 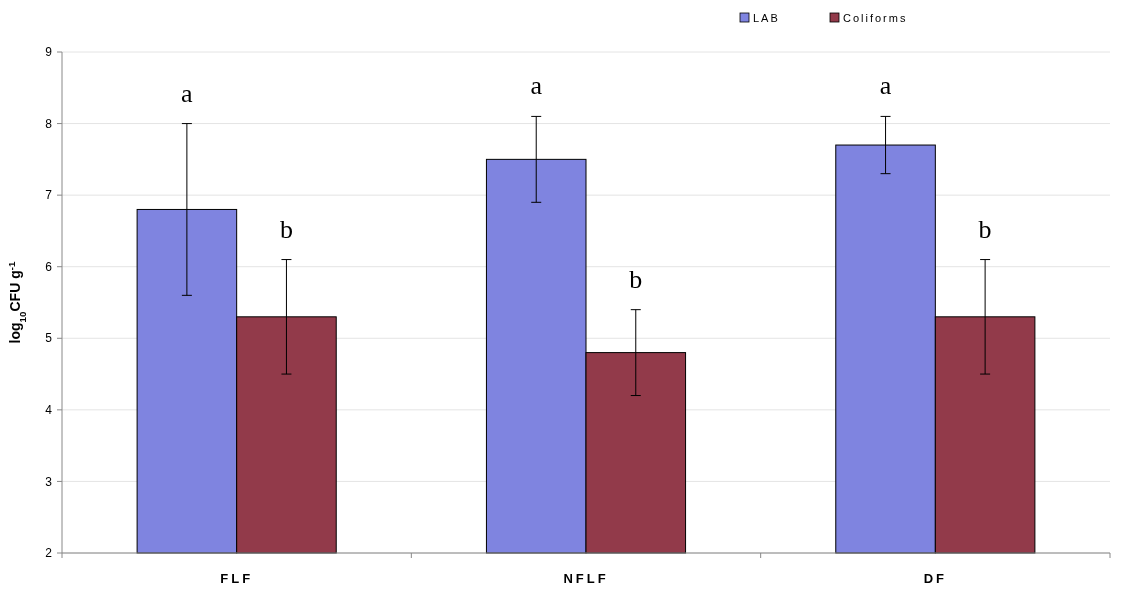 What do you see at coordinates (49, 266) in the screenshot?
I see `y-tick-label: 6` at bounding box center [49, 266].